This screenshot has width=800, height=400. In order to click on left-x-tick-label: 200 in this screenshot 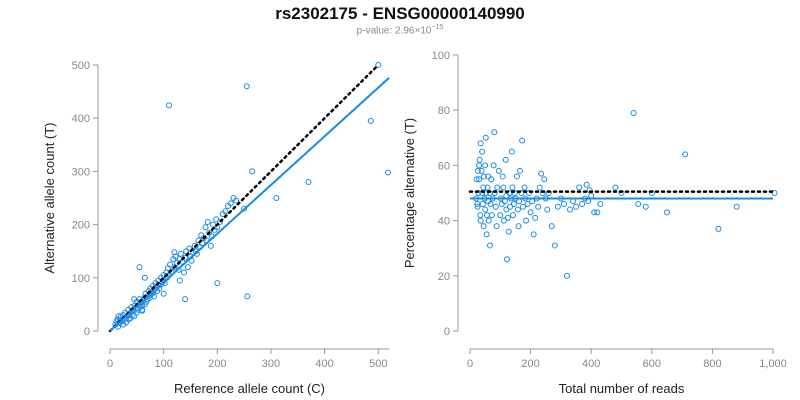, I will do `click(217, 364)`.